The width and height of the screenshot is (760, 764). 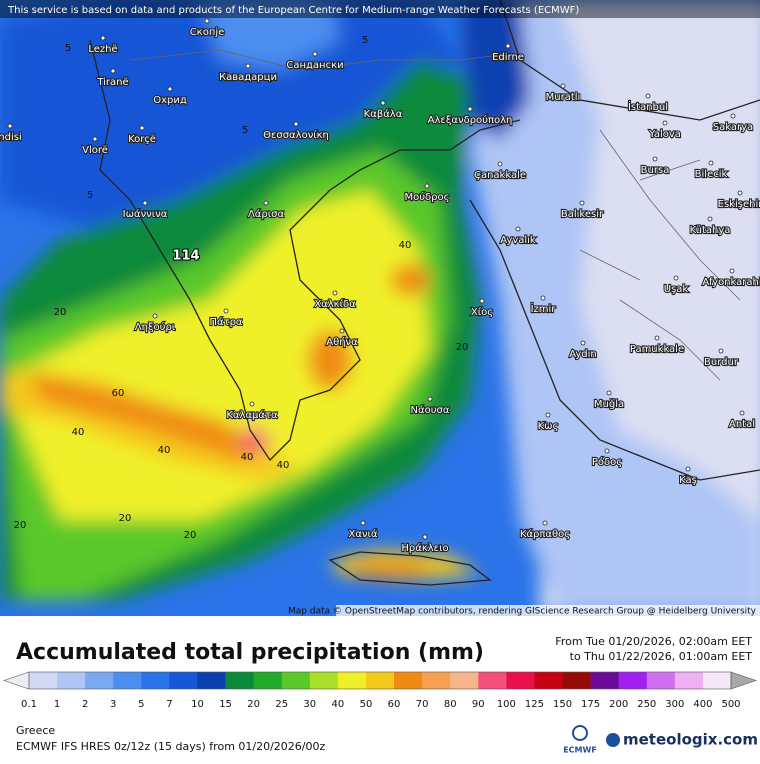 I want to click on city-label: Uşak, so click(x=676, y=289).